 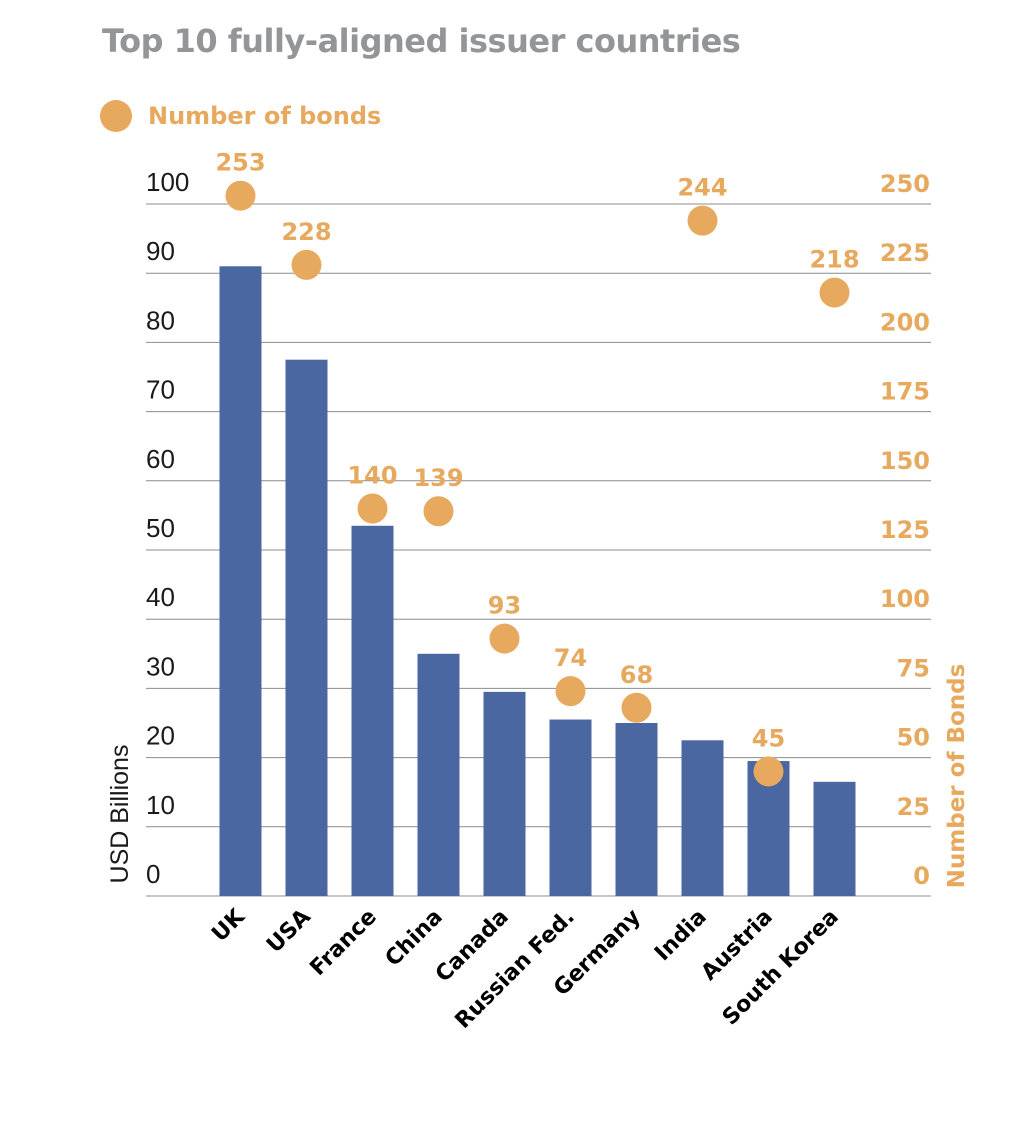 I want to click on x-tick-label: South Korea, so click(x=781, y=968).